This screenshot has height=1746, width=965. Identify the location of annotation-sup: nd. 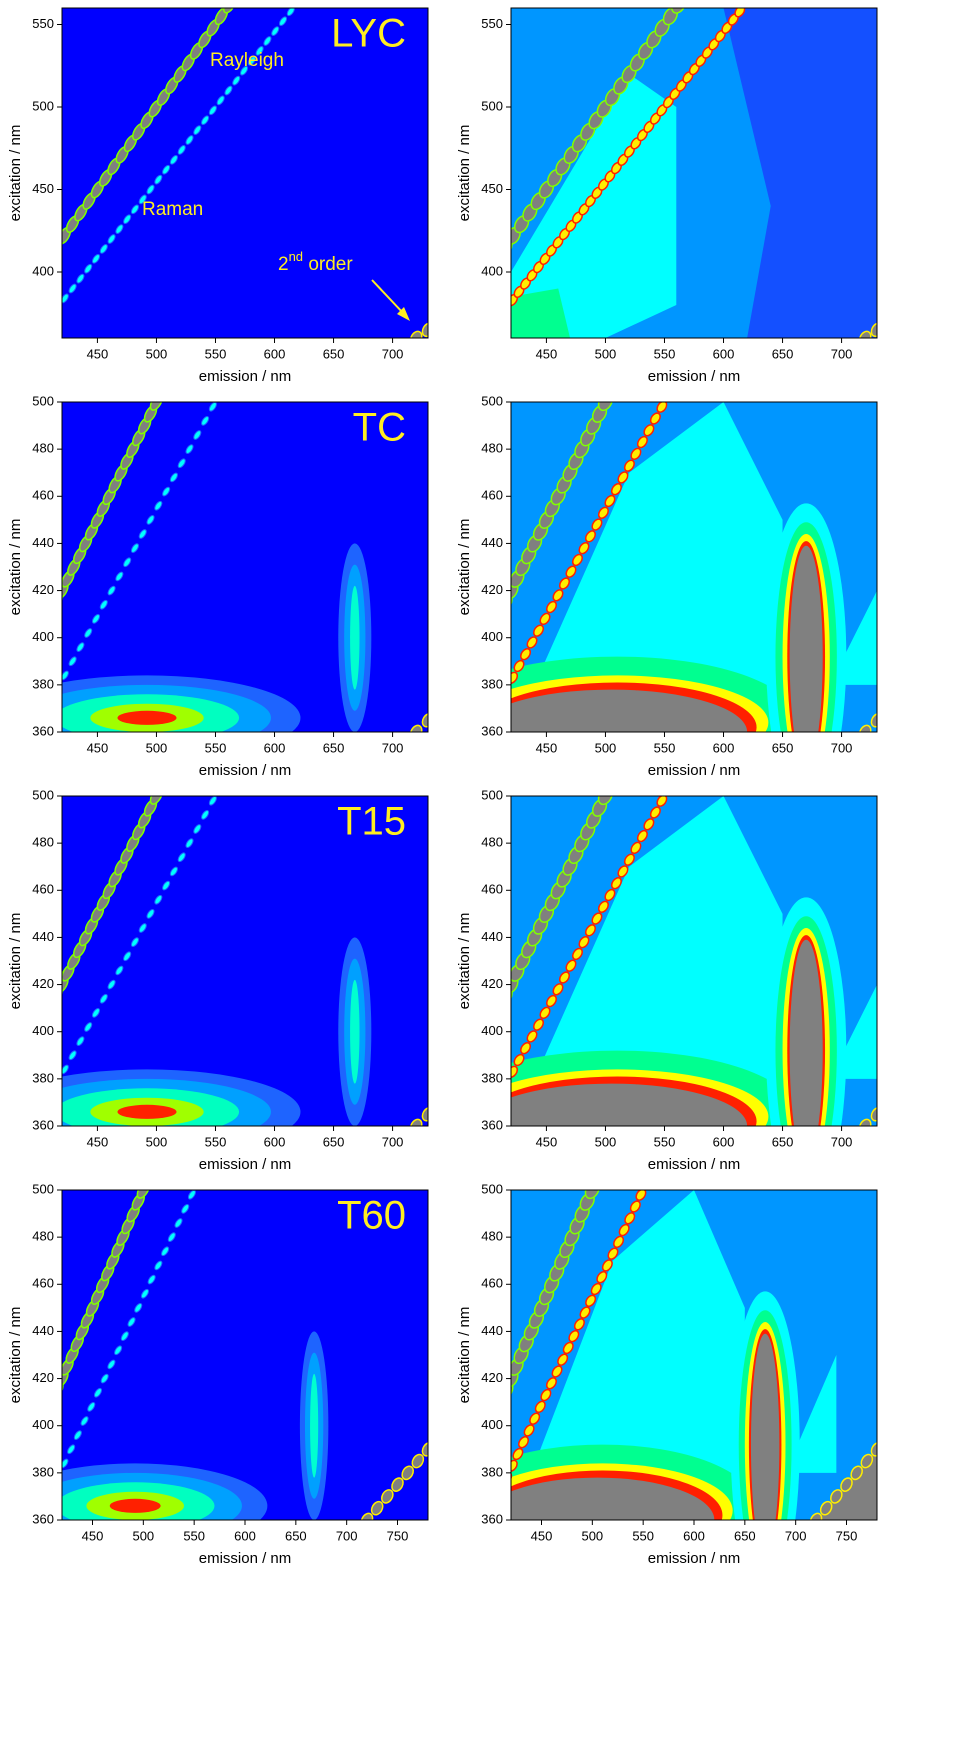
(296, 256).